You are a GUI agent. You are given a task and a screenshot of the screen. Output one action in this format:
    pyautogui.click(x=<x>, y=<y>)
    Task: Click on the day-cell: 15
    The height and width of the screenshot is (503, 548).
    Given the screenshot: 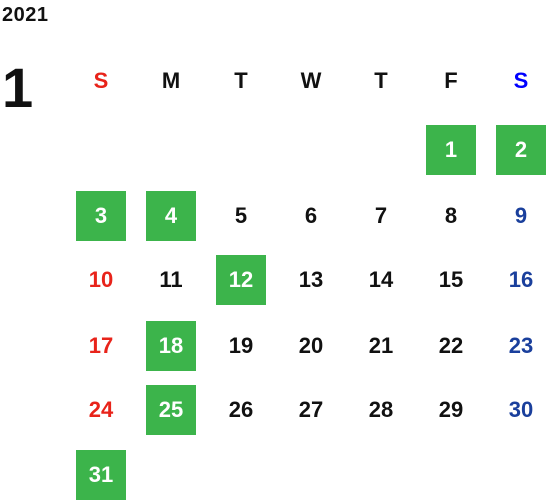 What is the action you would take?
    pyautogui.click(x=451, y=279)
    